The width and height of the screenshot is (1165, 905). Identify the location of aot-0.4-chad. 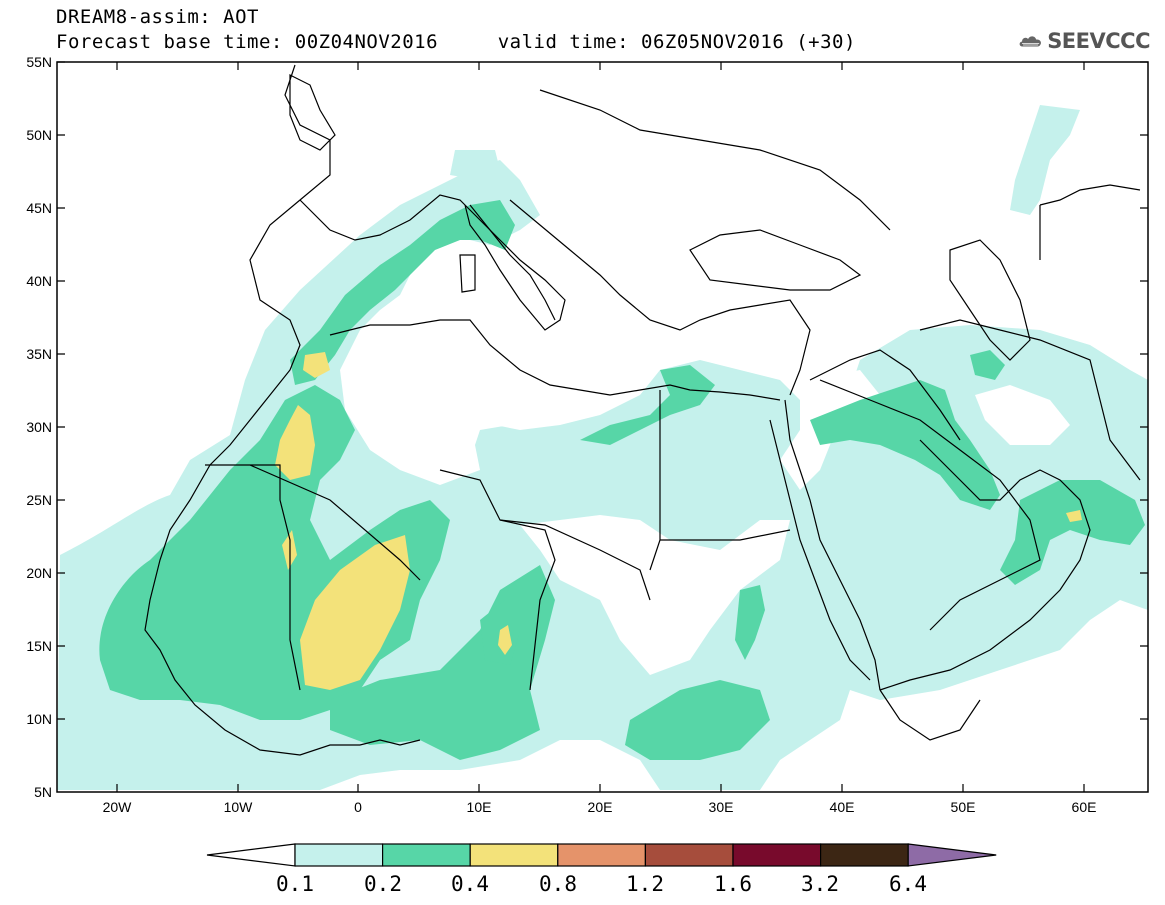
(505, 640).